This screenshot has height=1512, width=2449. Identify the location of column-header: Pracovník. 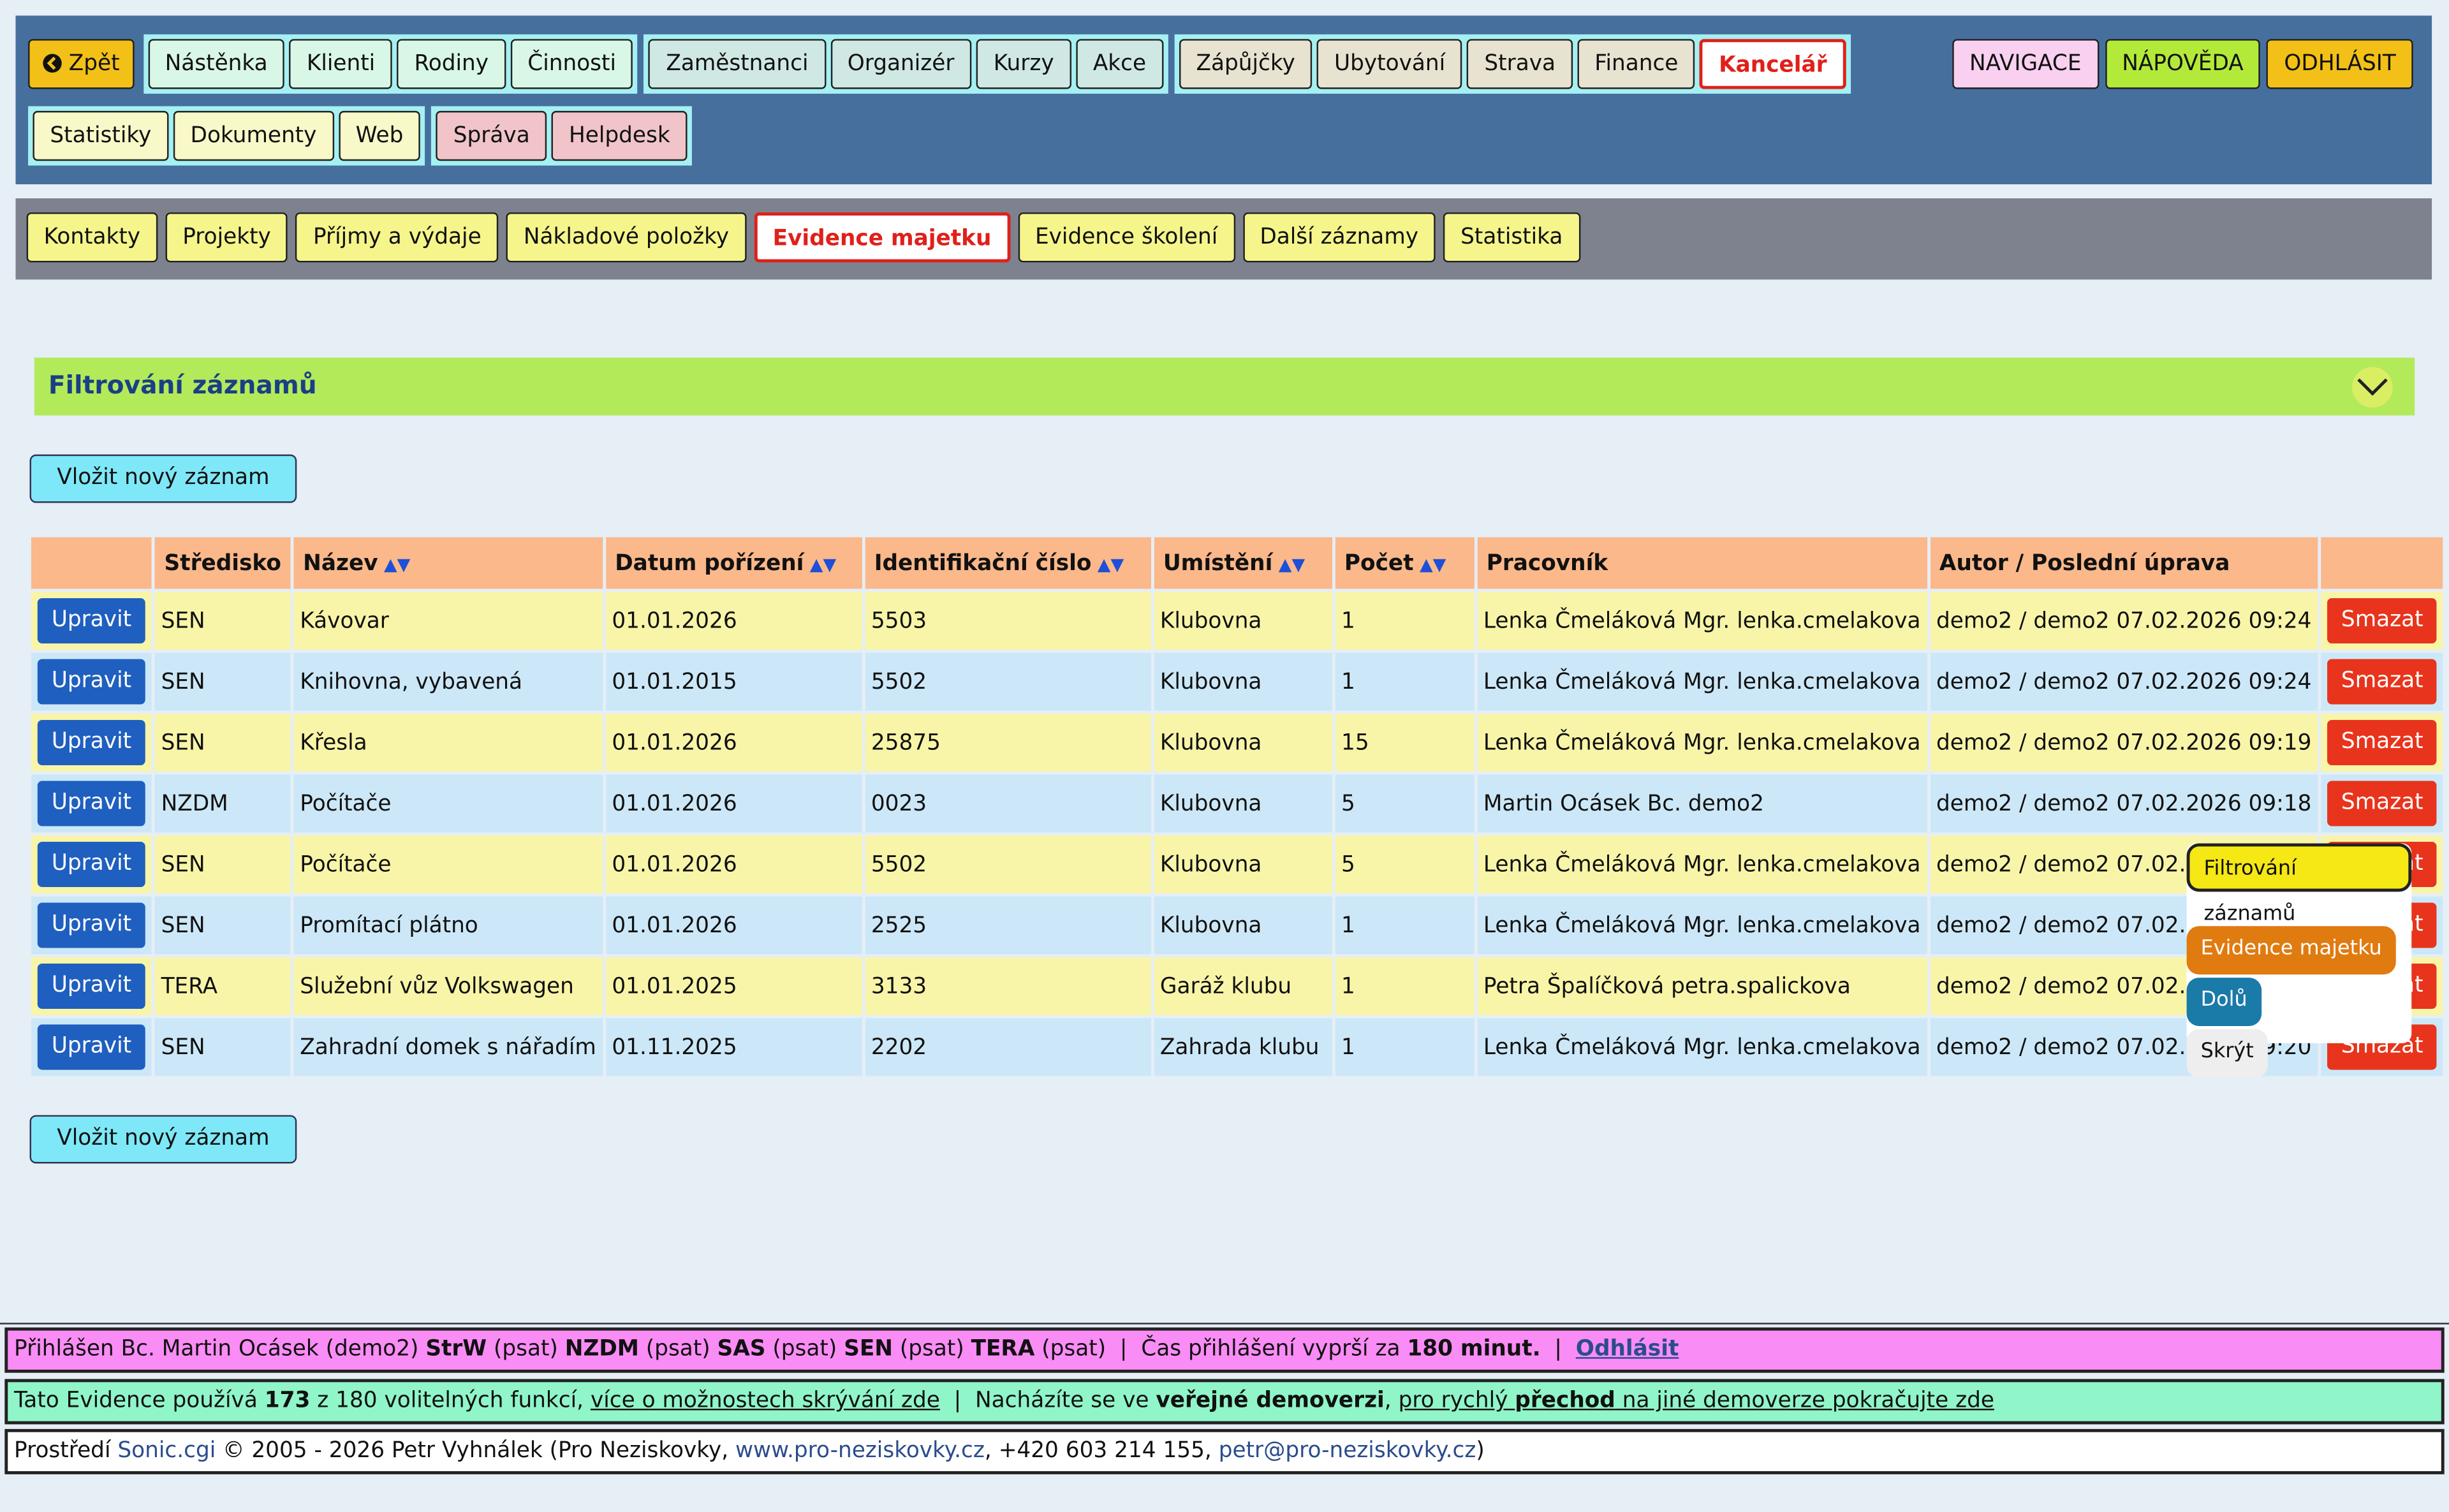
(1702, 563).